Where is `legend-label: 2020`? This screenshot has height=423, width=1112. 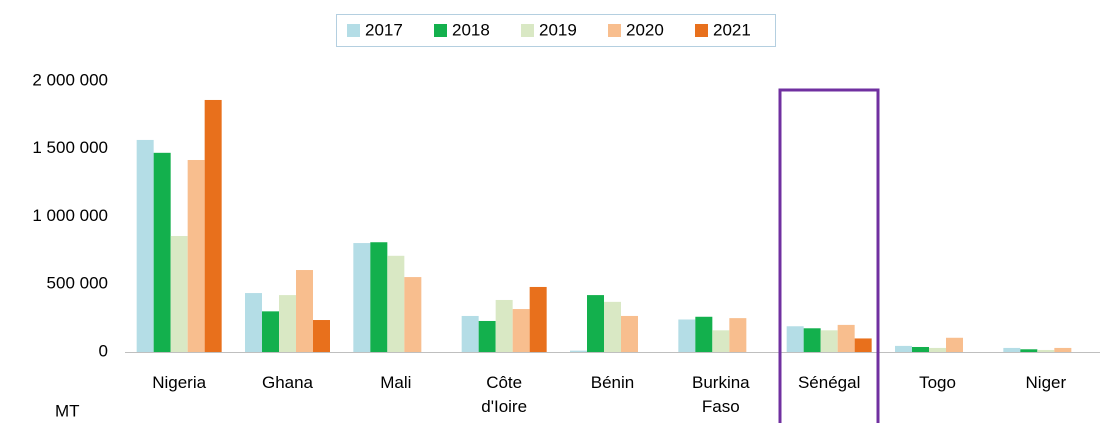
legend-label: 2020 is located at coordinates (645, 29).